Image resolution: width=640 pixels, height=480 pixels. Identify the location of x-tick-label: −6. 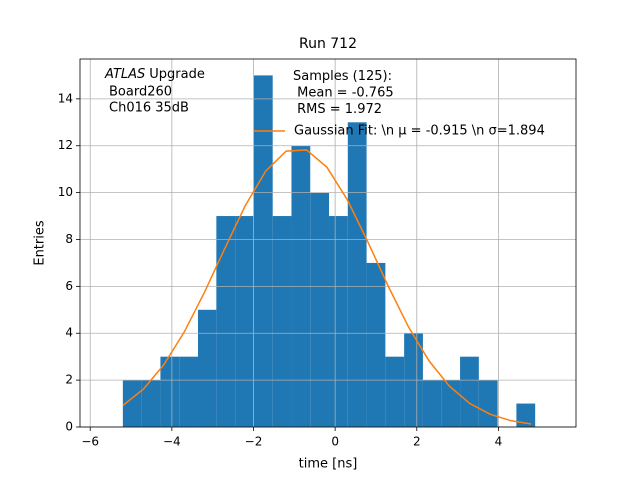
(90, 442).